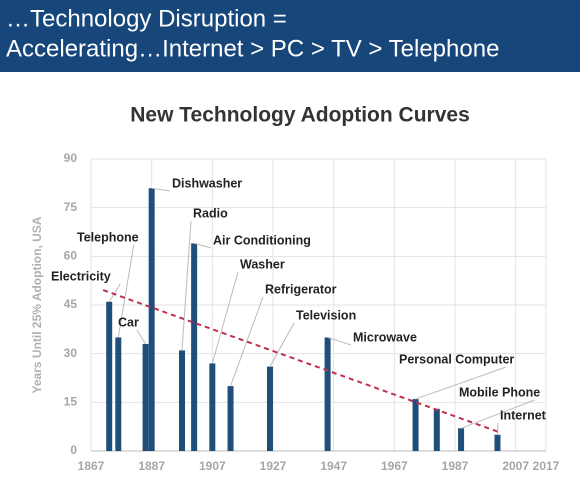  I want to click on bar-label: Dishwasher, so click(207, 183).